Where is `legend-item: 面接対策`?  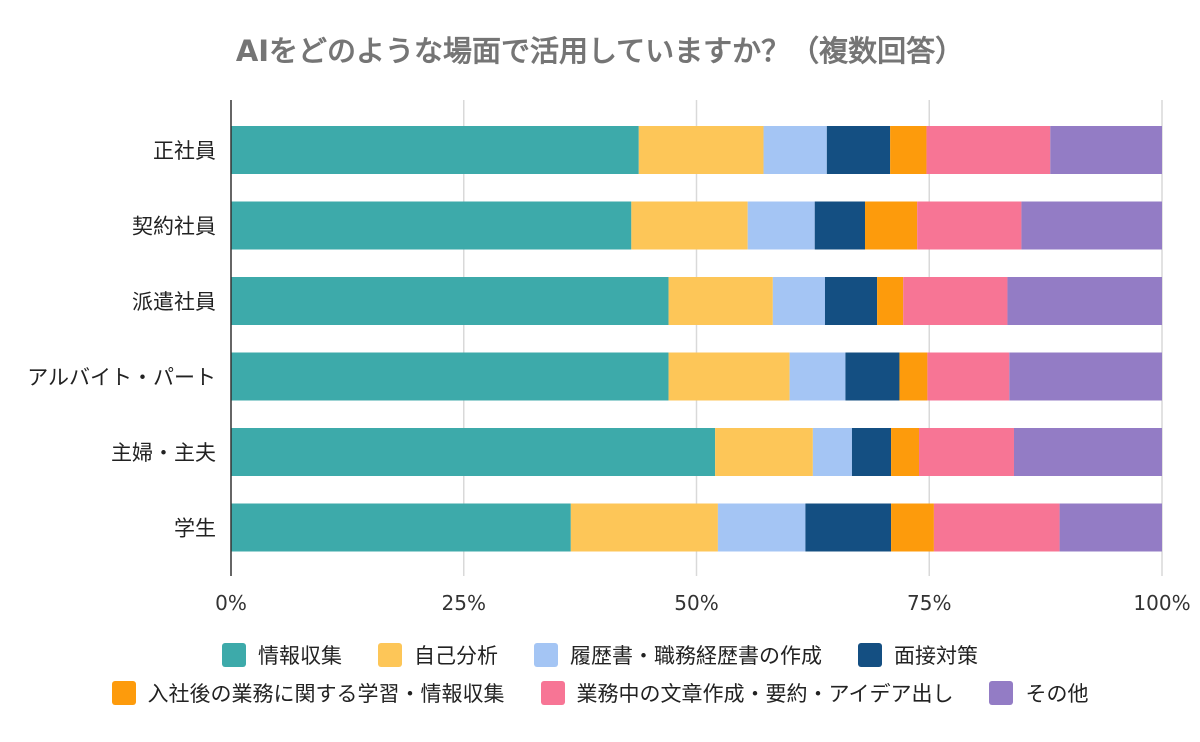 legend-item: 面接対策 is located at coordinates (918, 655).